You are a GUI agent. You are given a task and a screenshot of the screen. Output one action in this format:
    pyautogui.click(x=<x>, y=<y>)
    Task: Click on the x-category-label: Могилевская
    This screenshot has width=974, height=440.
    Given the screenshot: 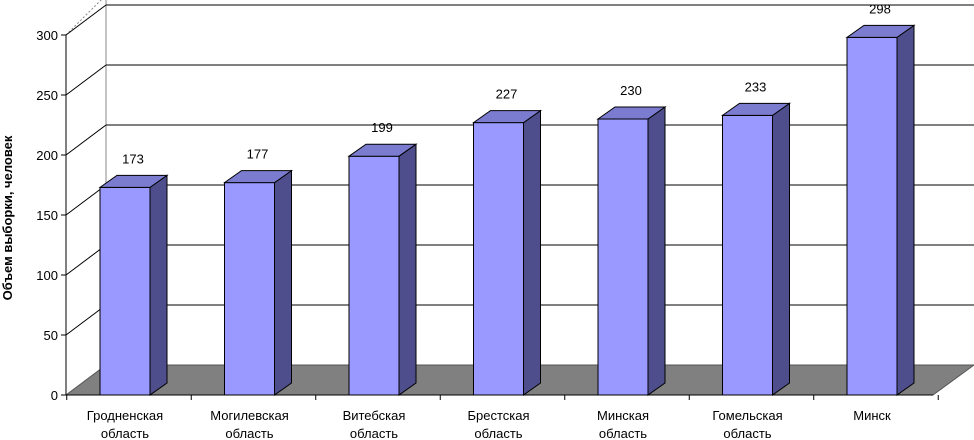 What is the action you would take?
    pyautogui.click(x=249, y=415)
    